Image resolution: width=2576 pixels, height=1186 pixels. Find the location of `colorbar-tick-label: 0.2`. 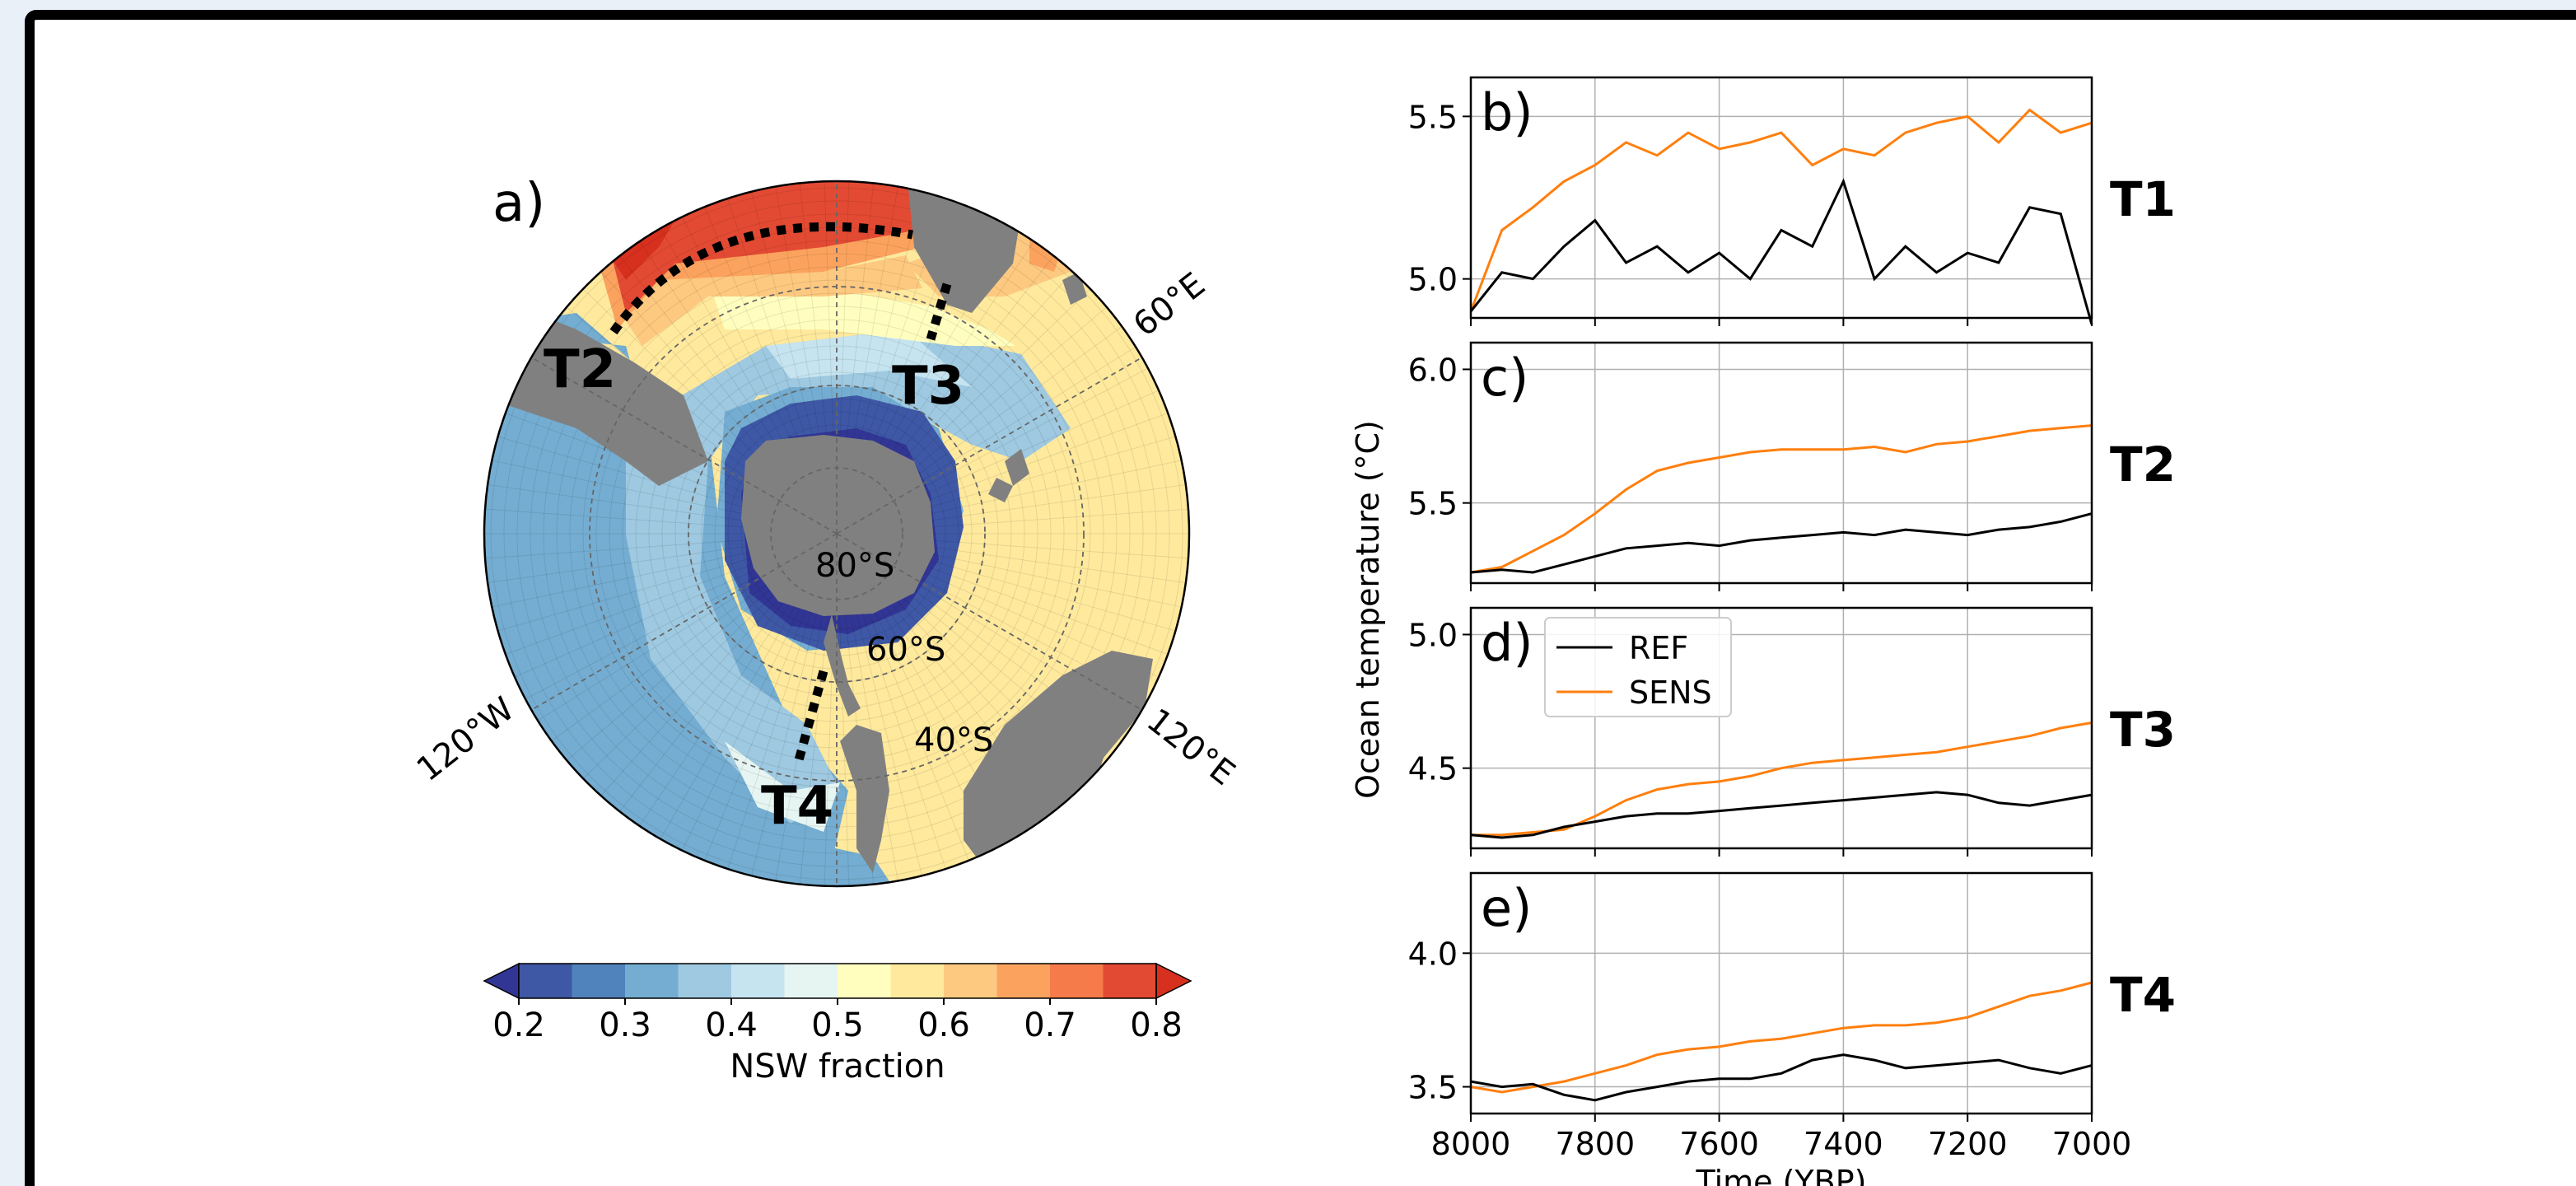

colorbar-tick-label: 0.2 is located at coordinates (518, 1025).